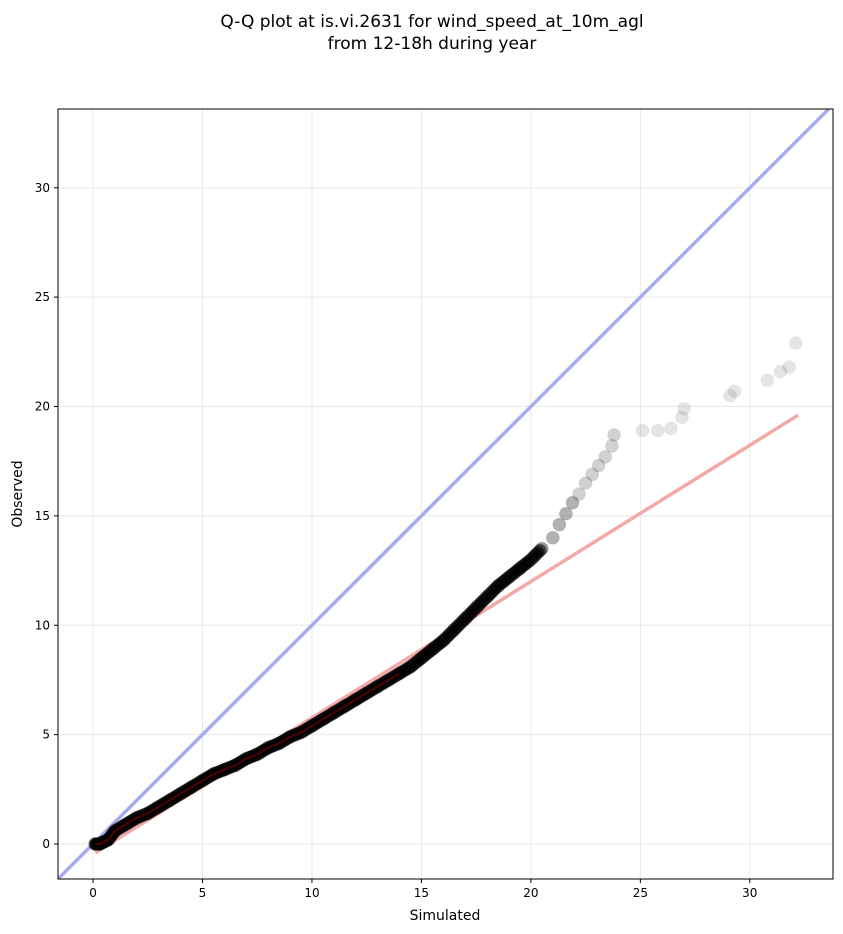 The height and width of the screenshot is (934, 843). I want to click on x-tick-label: 10, so click(311, 893).